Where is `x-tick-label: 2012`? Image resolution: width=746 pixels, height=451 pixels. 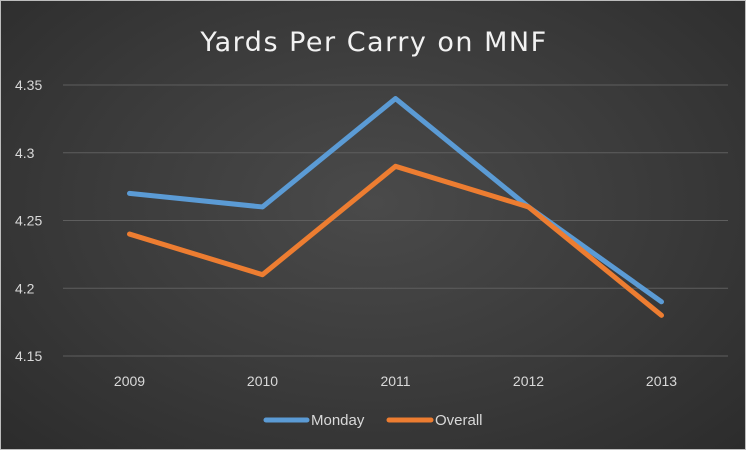
x-tick-label: 2012 is located at coordinates (528, 381).